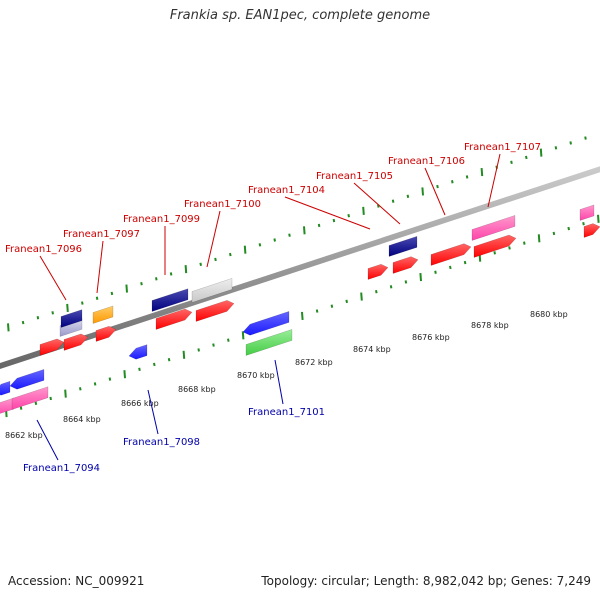  I want to click on gene-label: Franean1_7100, so click(222, 204).